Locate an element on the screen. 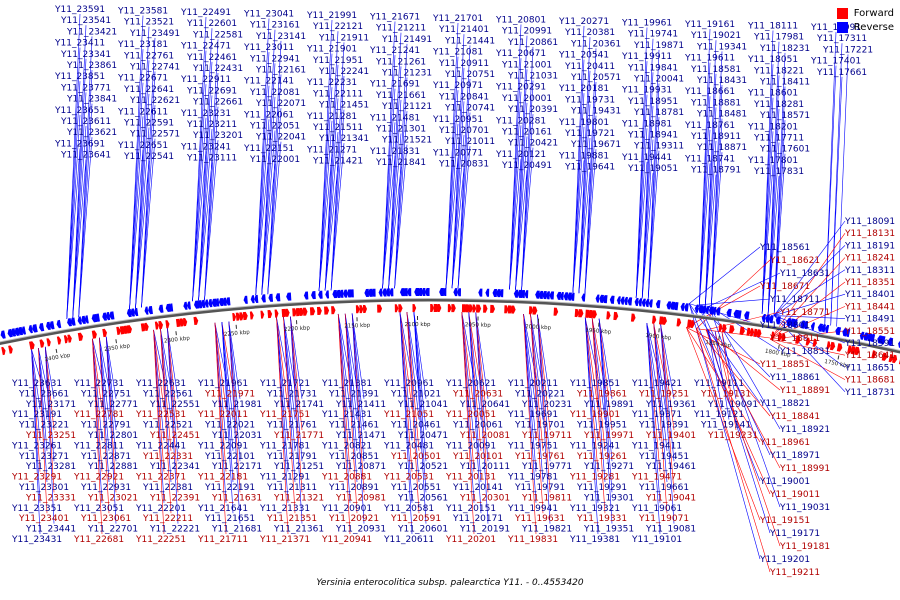 The image size is (900, 600). gene-label-upper: Y11_19341 is located at coordinates (721, 47).